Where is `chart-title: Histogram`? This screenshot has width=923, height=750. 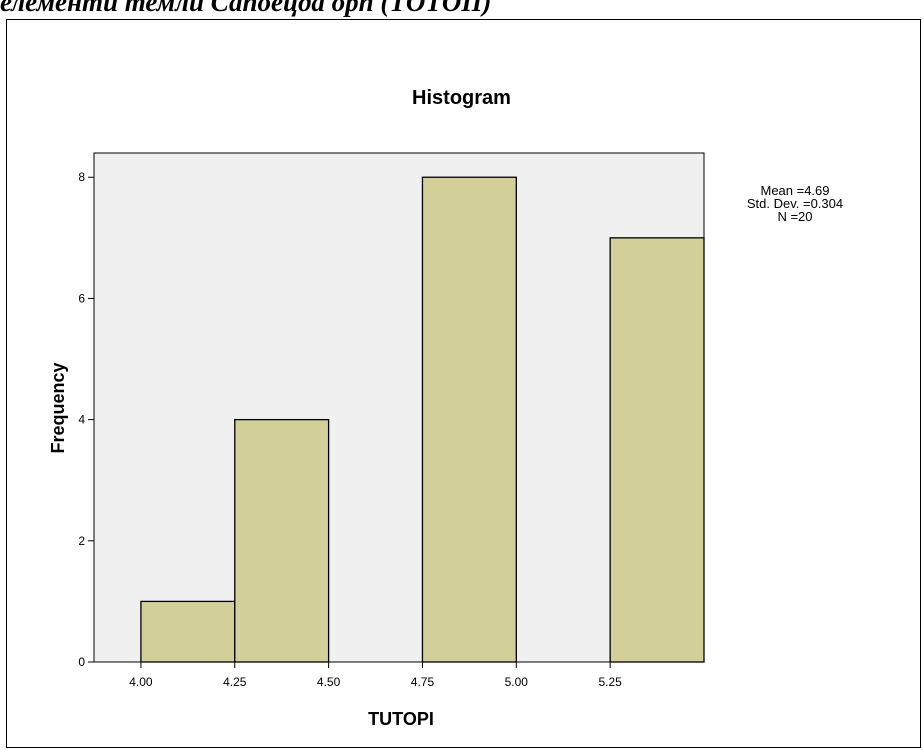 chart-title: Histogram is located at coordinates (461, 98).